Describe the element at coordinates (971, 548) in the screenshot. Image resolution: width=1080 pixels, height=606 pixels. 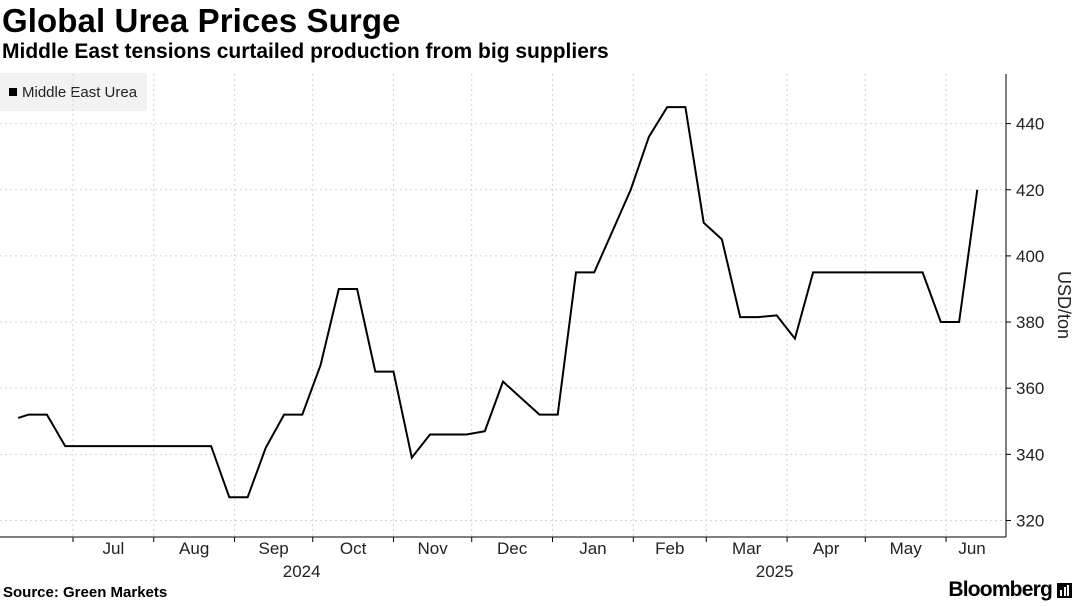
I see `x-tick-label: Jun` at that location.